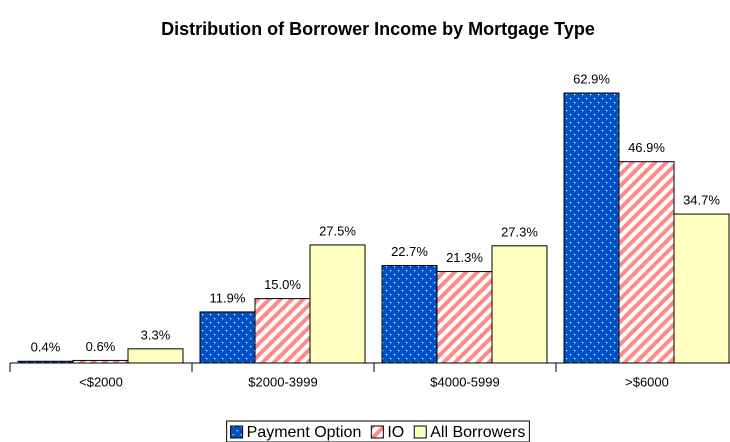 This screenshot has height=442, width=730. I want to click on value-label: 27.5%, so click(337, 230).